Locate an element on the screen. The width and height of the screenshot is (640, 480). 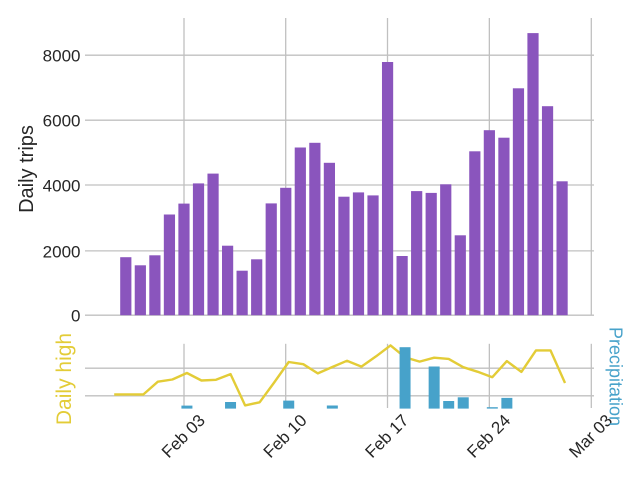
svg-text: 8000 is located at coordinates (62, 56).